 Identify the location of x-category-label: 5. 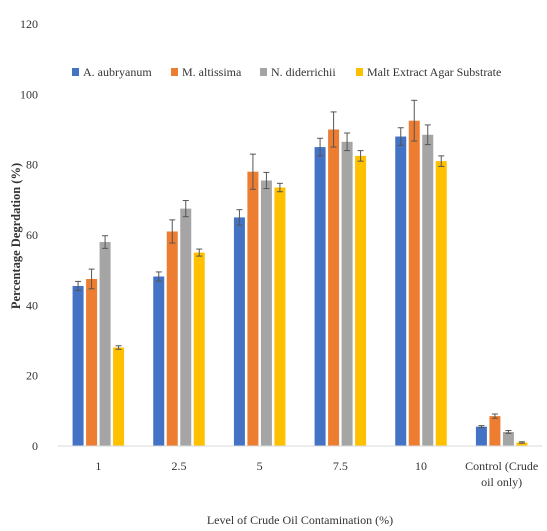
(260, 466).